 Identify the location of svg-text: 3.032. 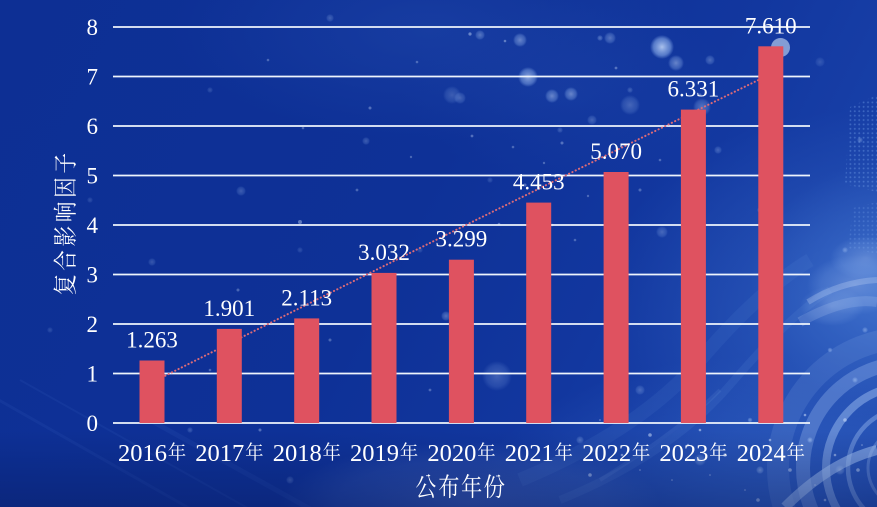
(384, 252).